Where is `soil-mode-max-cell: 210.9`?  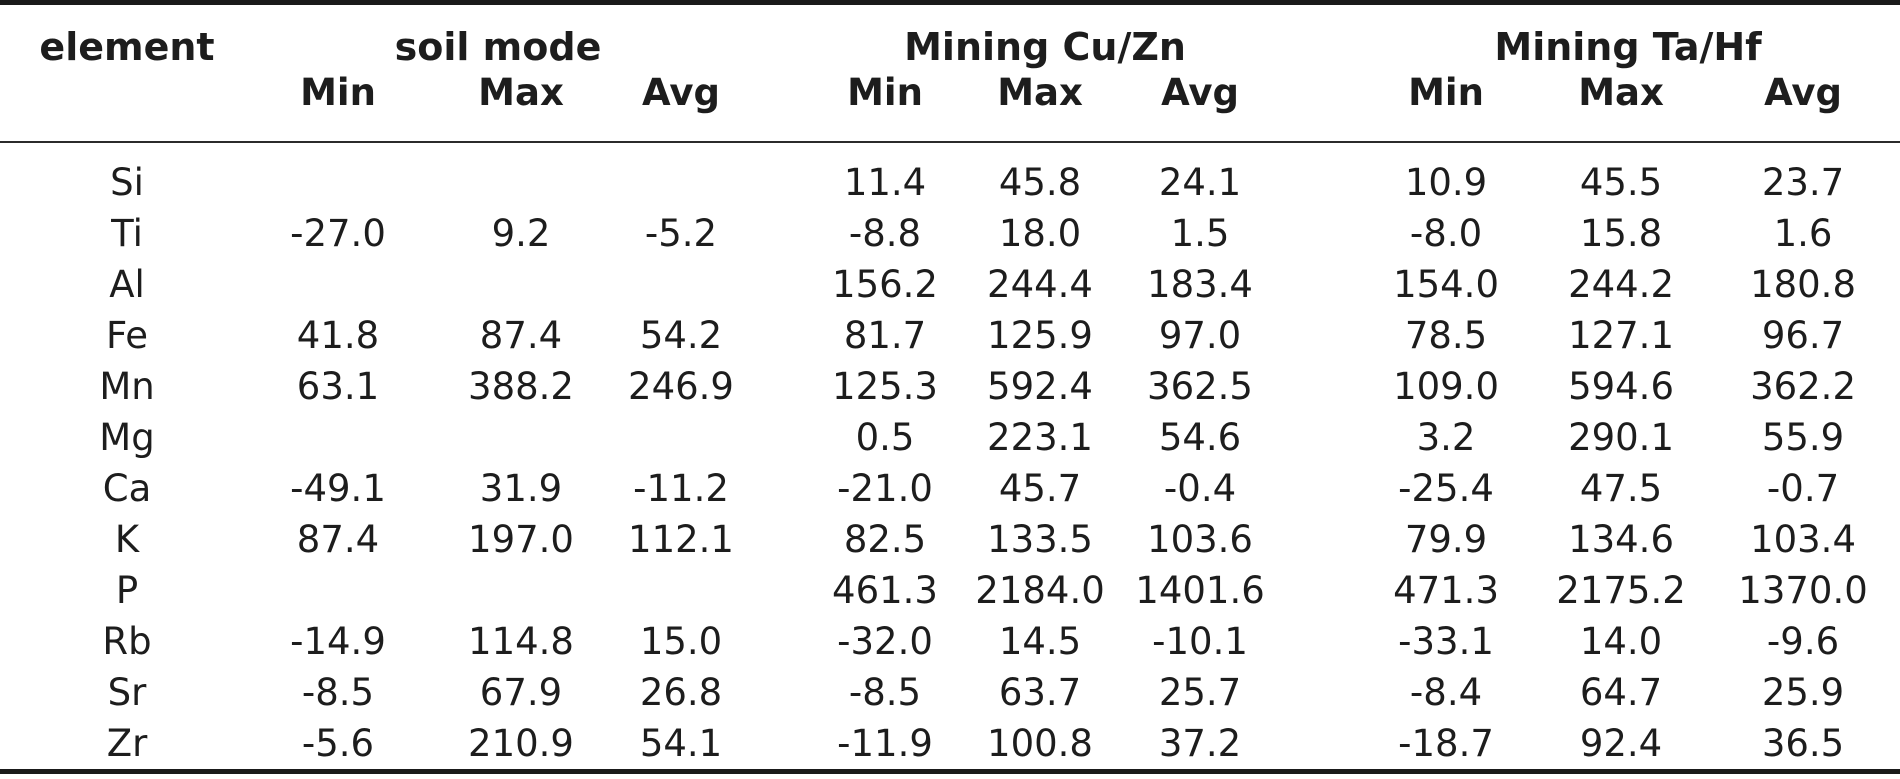
soil-mode-max-cell: 210.9 is located at coordinates (521, 743).